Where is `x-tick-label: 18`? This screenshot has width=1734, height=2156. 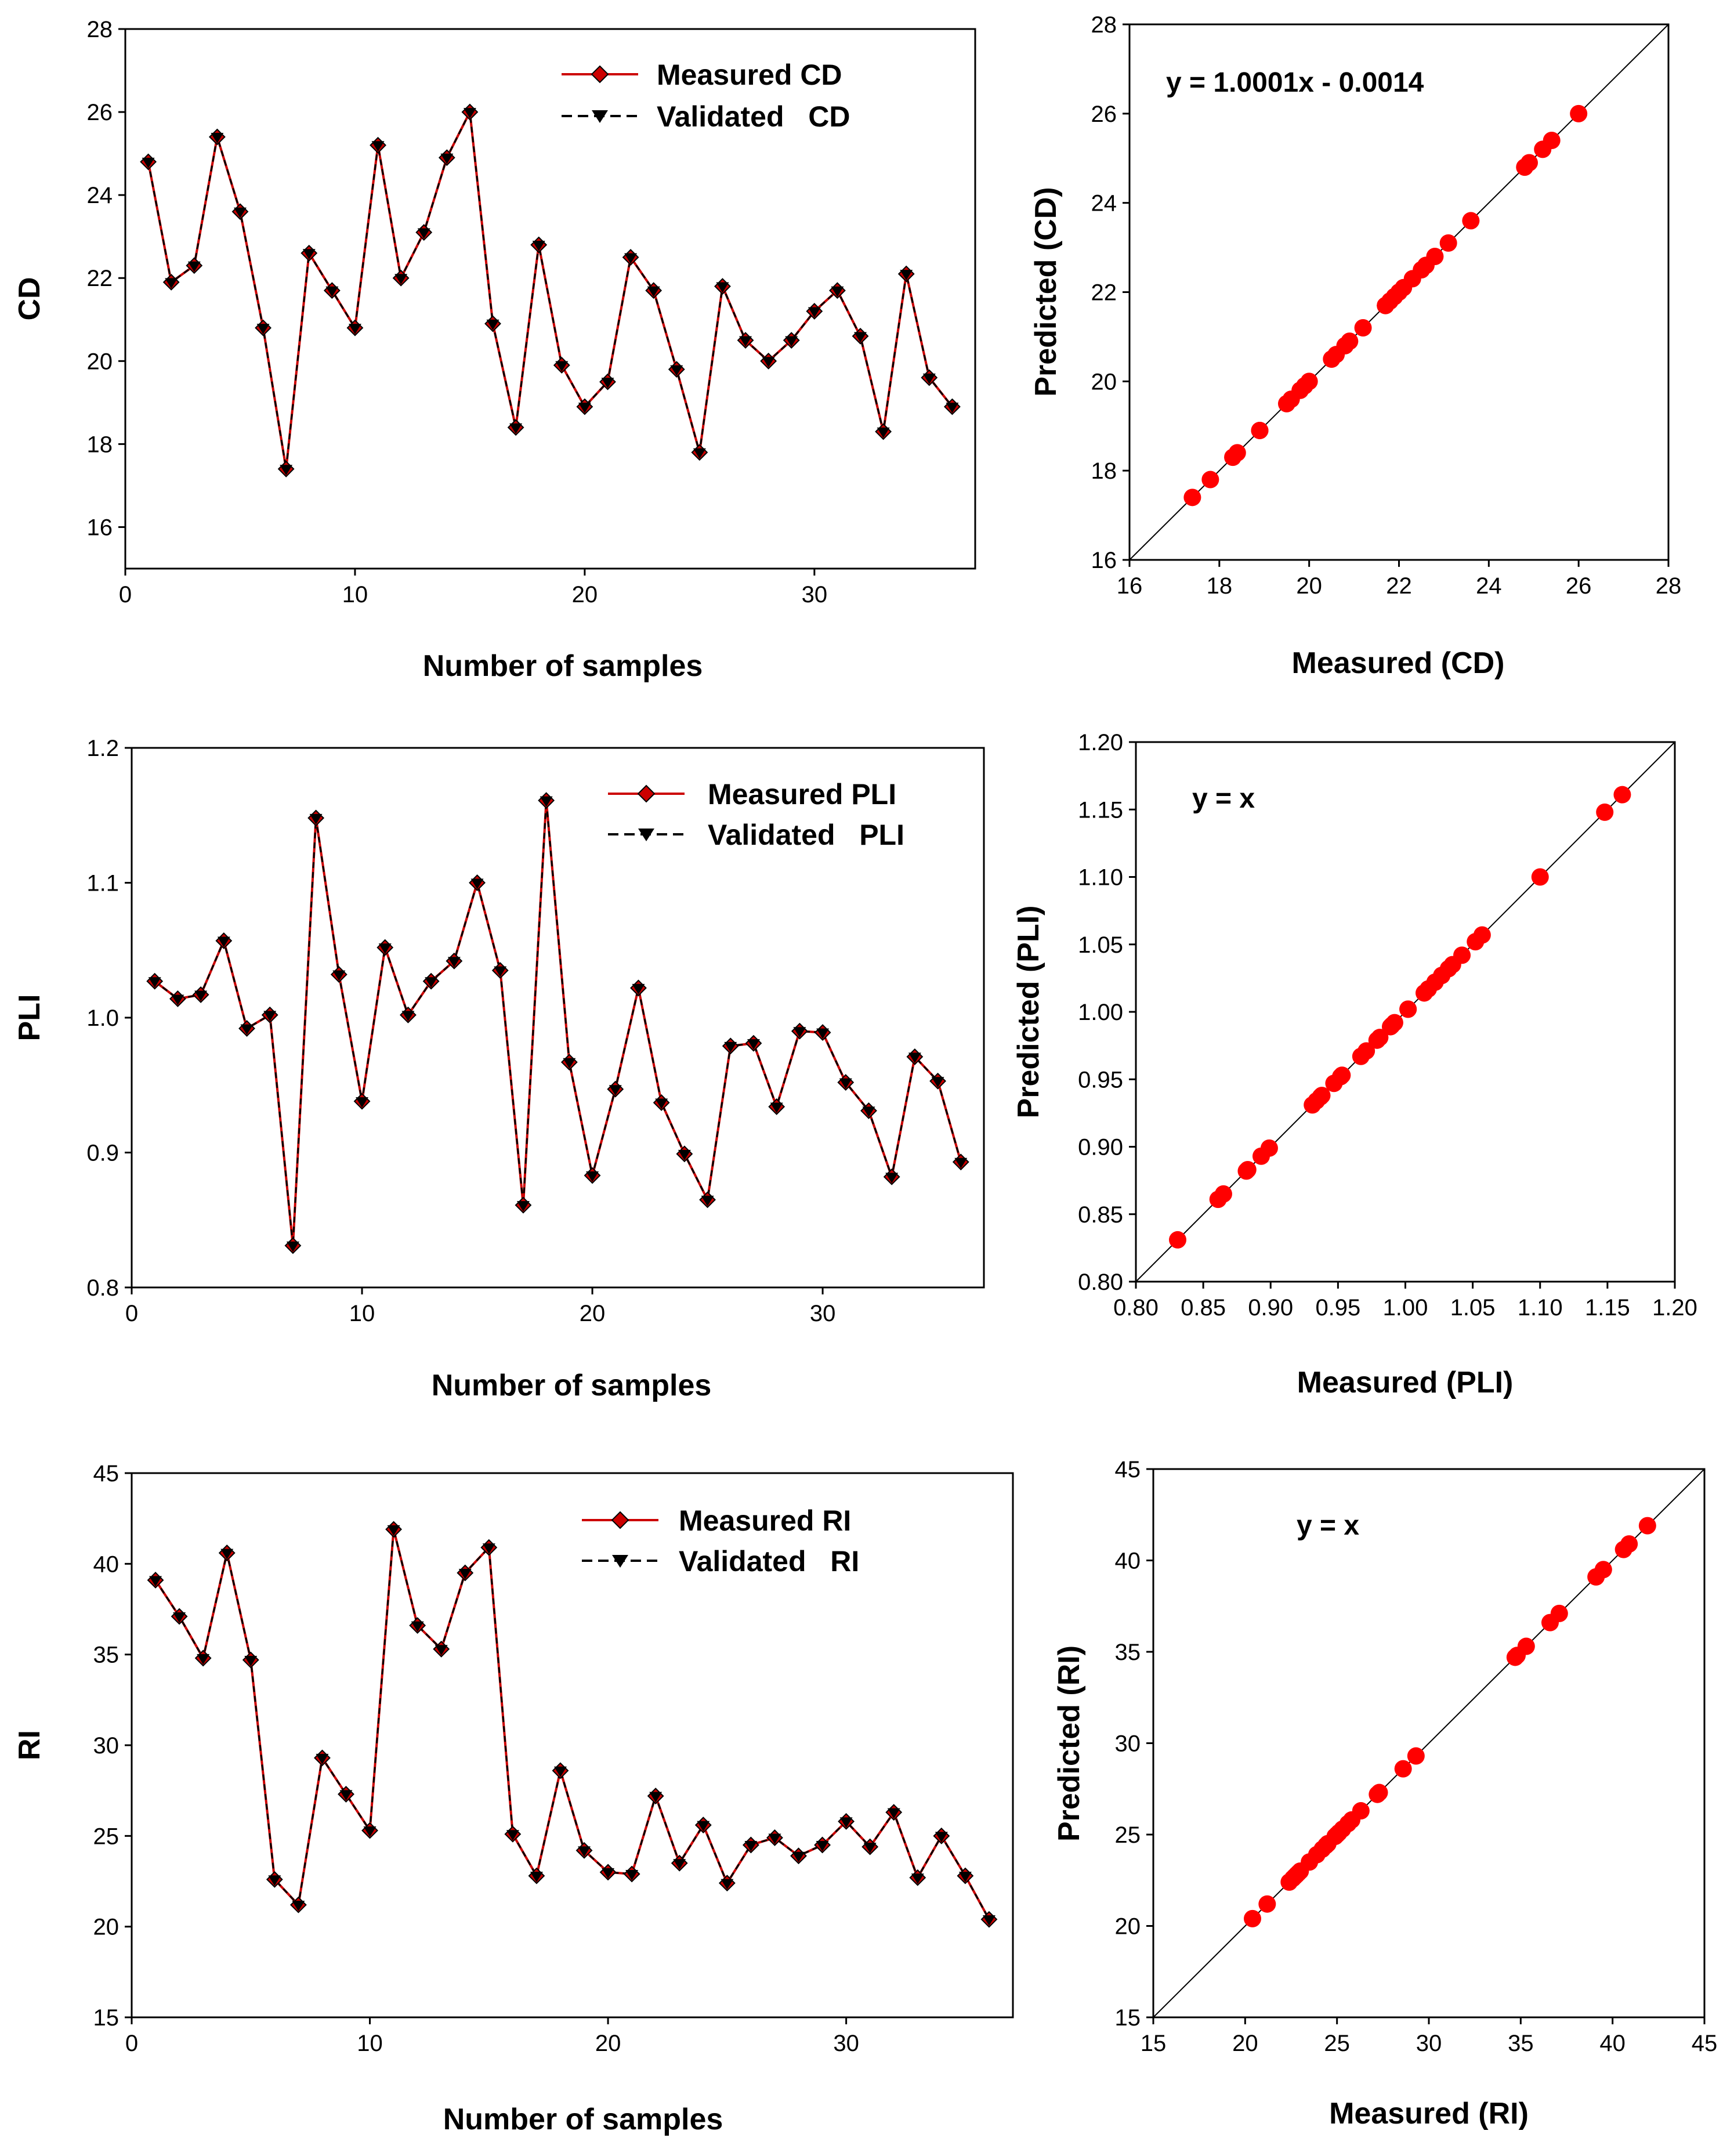
x-tick-label: 18 is located at coordinates (1220, 586).